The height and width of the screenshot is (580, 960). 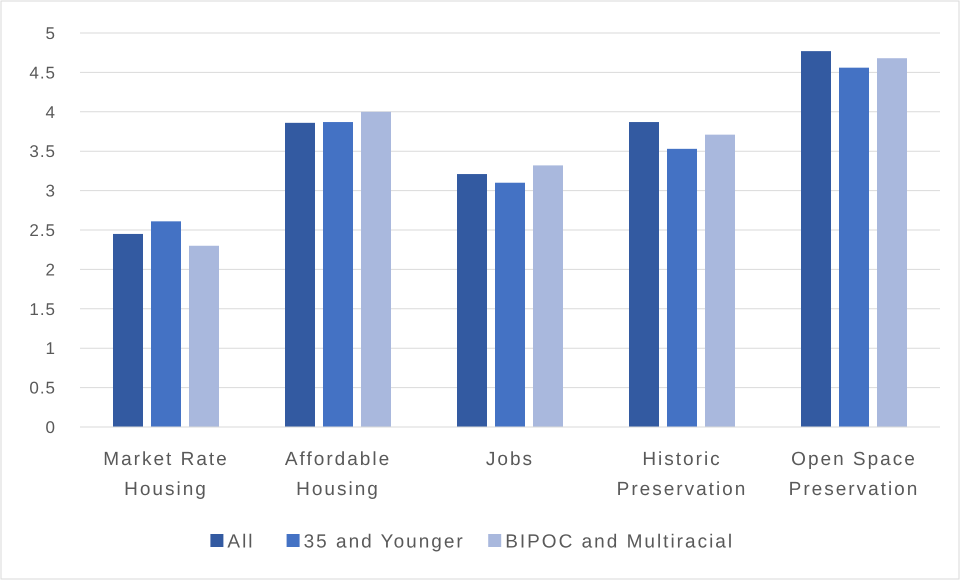 What do you see at coordinates (619, 542) in the screenshot?
I see `legend-label: BIPOC and Multiracial` at bounding box center [619, 542].